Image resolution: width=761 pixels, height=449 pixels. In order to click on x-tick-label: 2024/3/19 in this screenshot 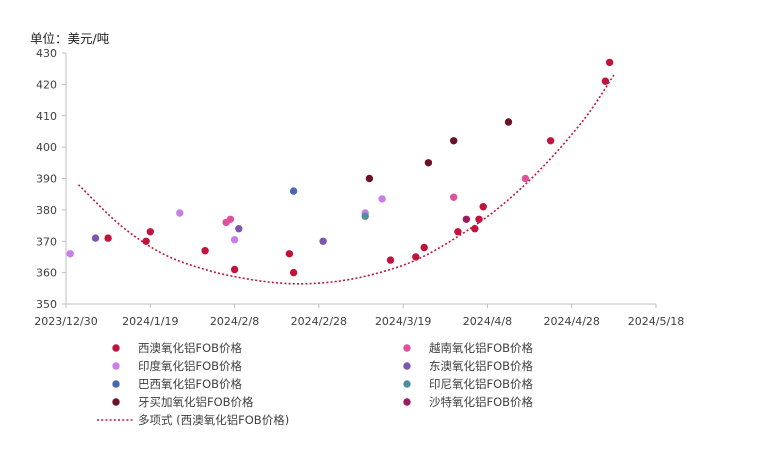, I will do `click(403, 321)`.